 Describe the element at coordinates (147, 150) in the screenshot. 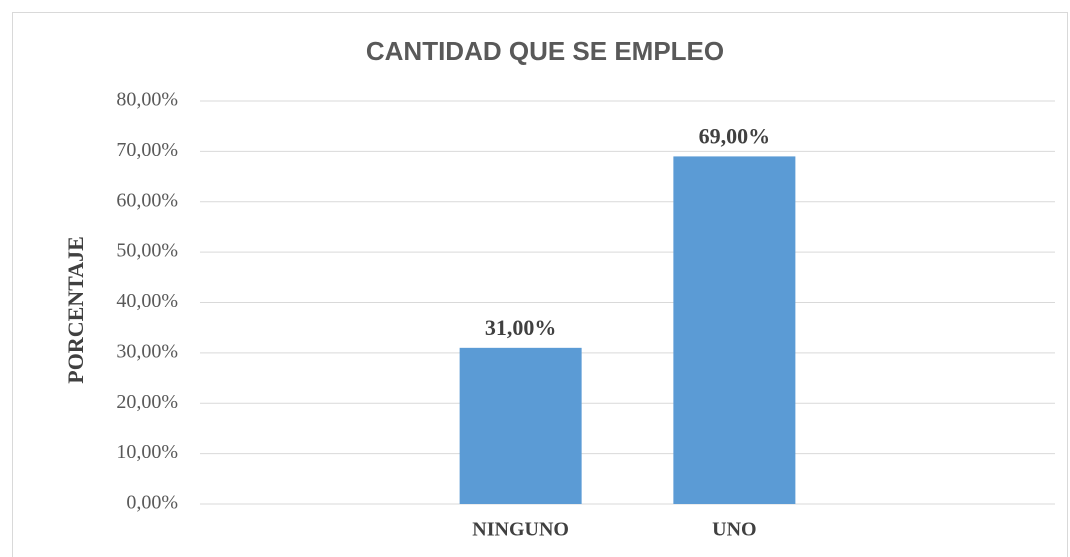

I see `y-tick-label: 70,00%` at that location.